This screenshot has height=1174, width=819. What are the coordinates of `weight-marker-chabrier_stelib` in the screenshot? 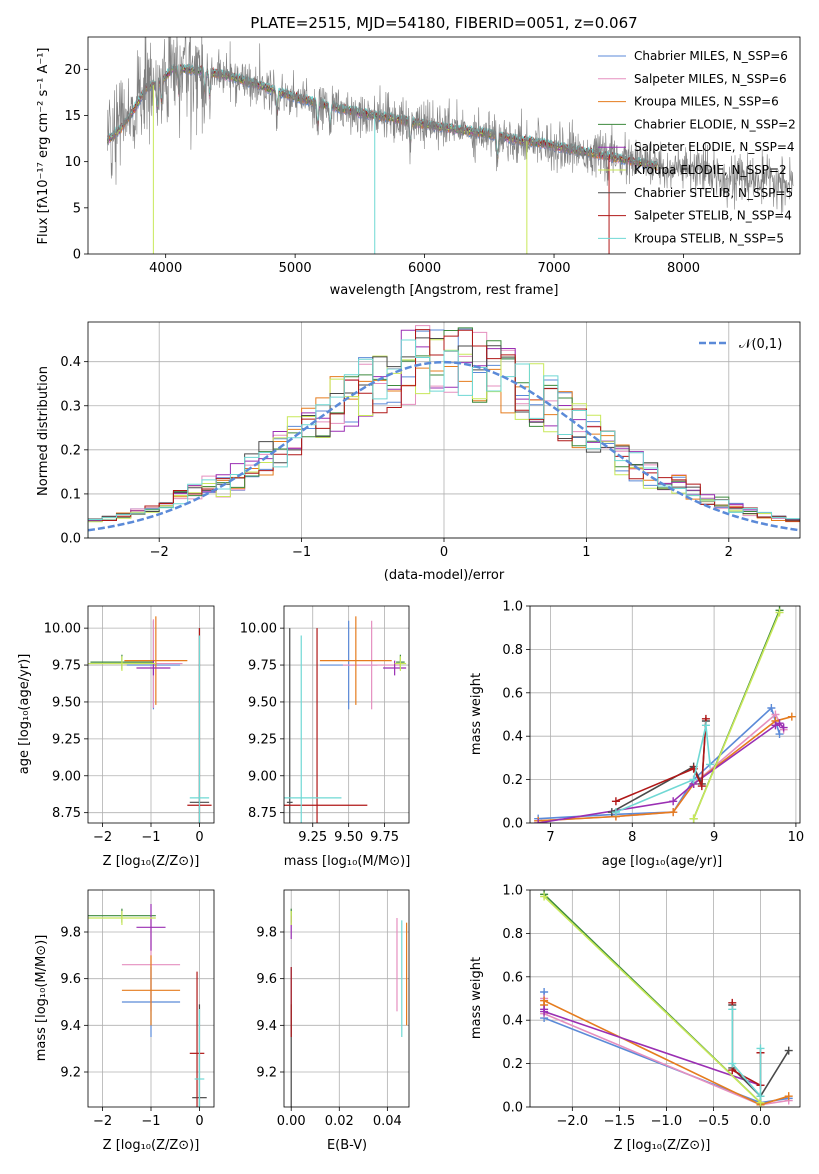 It's located at (788, 1050).